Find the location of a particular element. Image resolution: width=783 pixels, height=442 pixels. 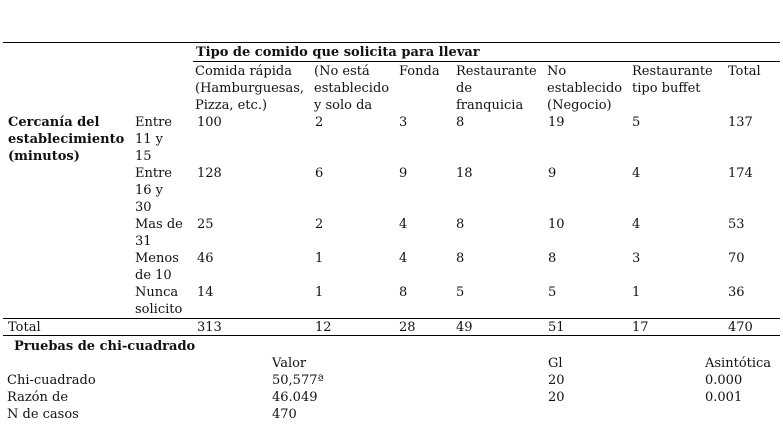

cell: 53 is located at coordinates (736, 224).